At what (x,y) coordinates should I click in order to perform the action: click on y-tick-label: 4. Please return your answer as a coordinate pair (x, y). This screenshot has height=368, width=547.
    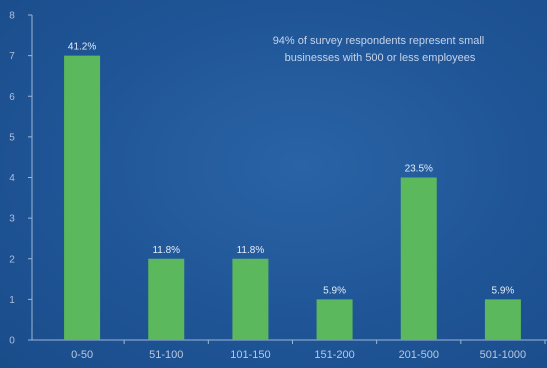
    Looking at the image, I should click on (12, 178).